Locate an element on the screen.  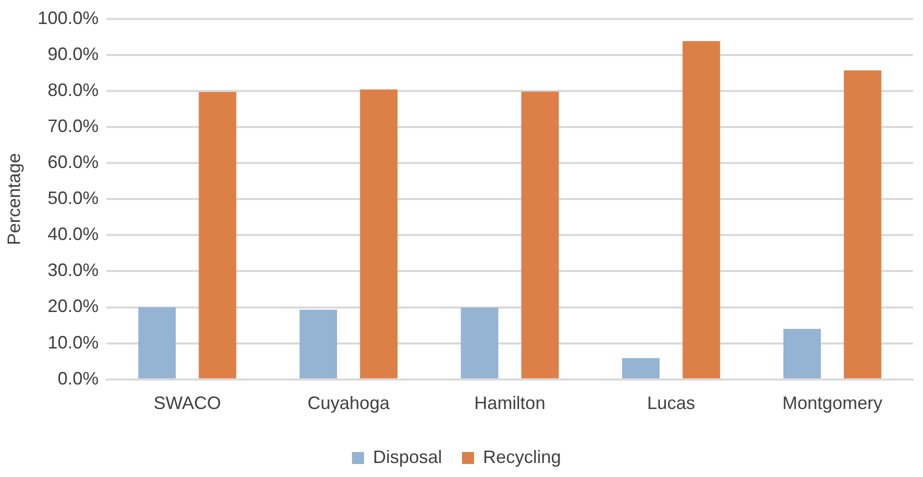
y-tick-label: 20.0% is located at coordinates (73, 306).